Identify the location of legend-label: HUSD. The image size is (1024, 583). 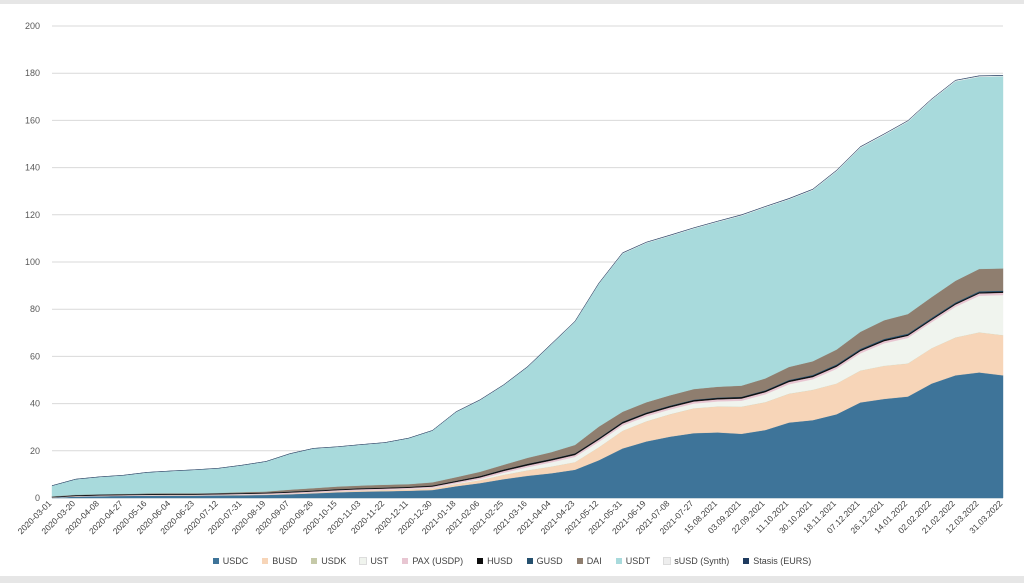
(500, 561).